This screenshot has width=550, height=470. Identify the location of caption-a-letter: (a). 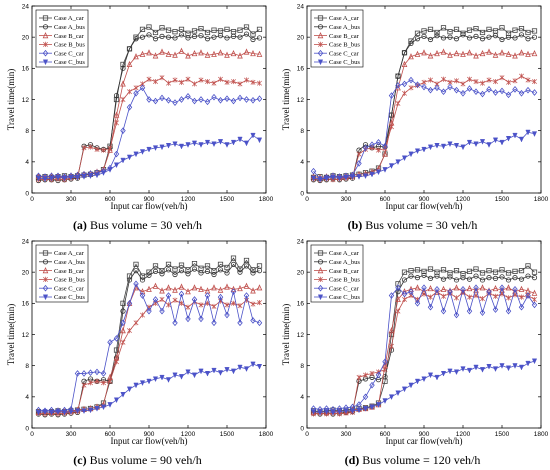
(79, 225).